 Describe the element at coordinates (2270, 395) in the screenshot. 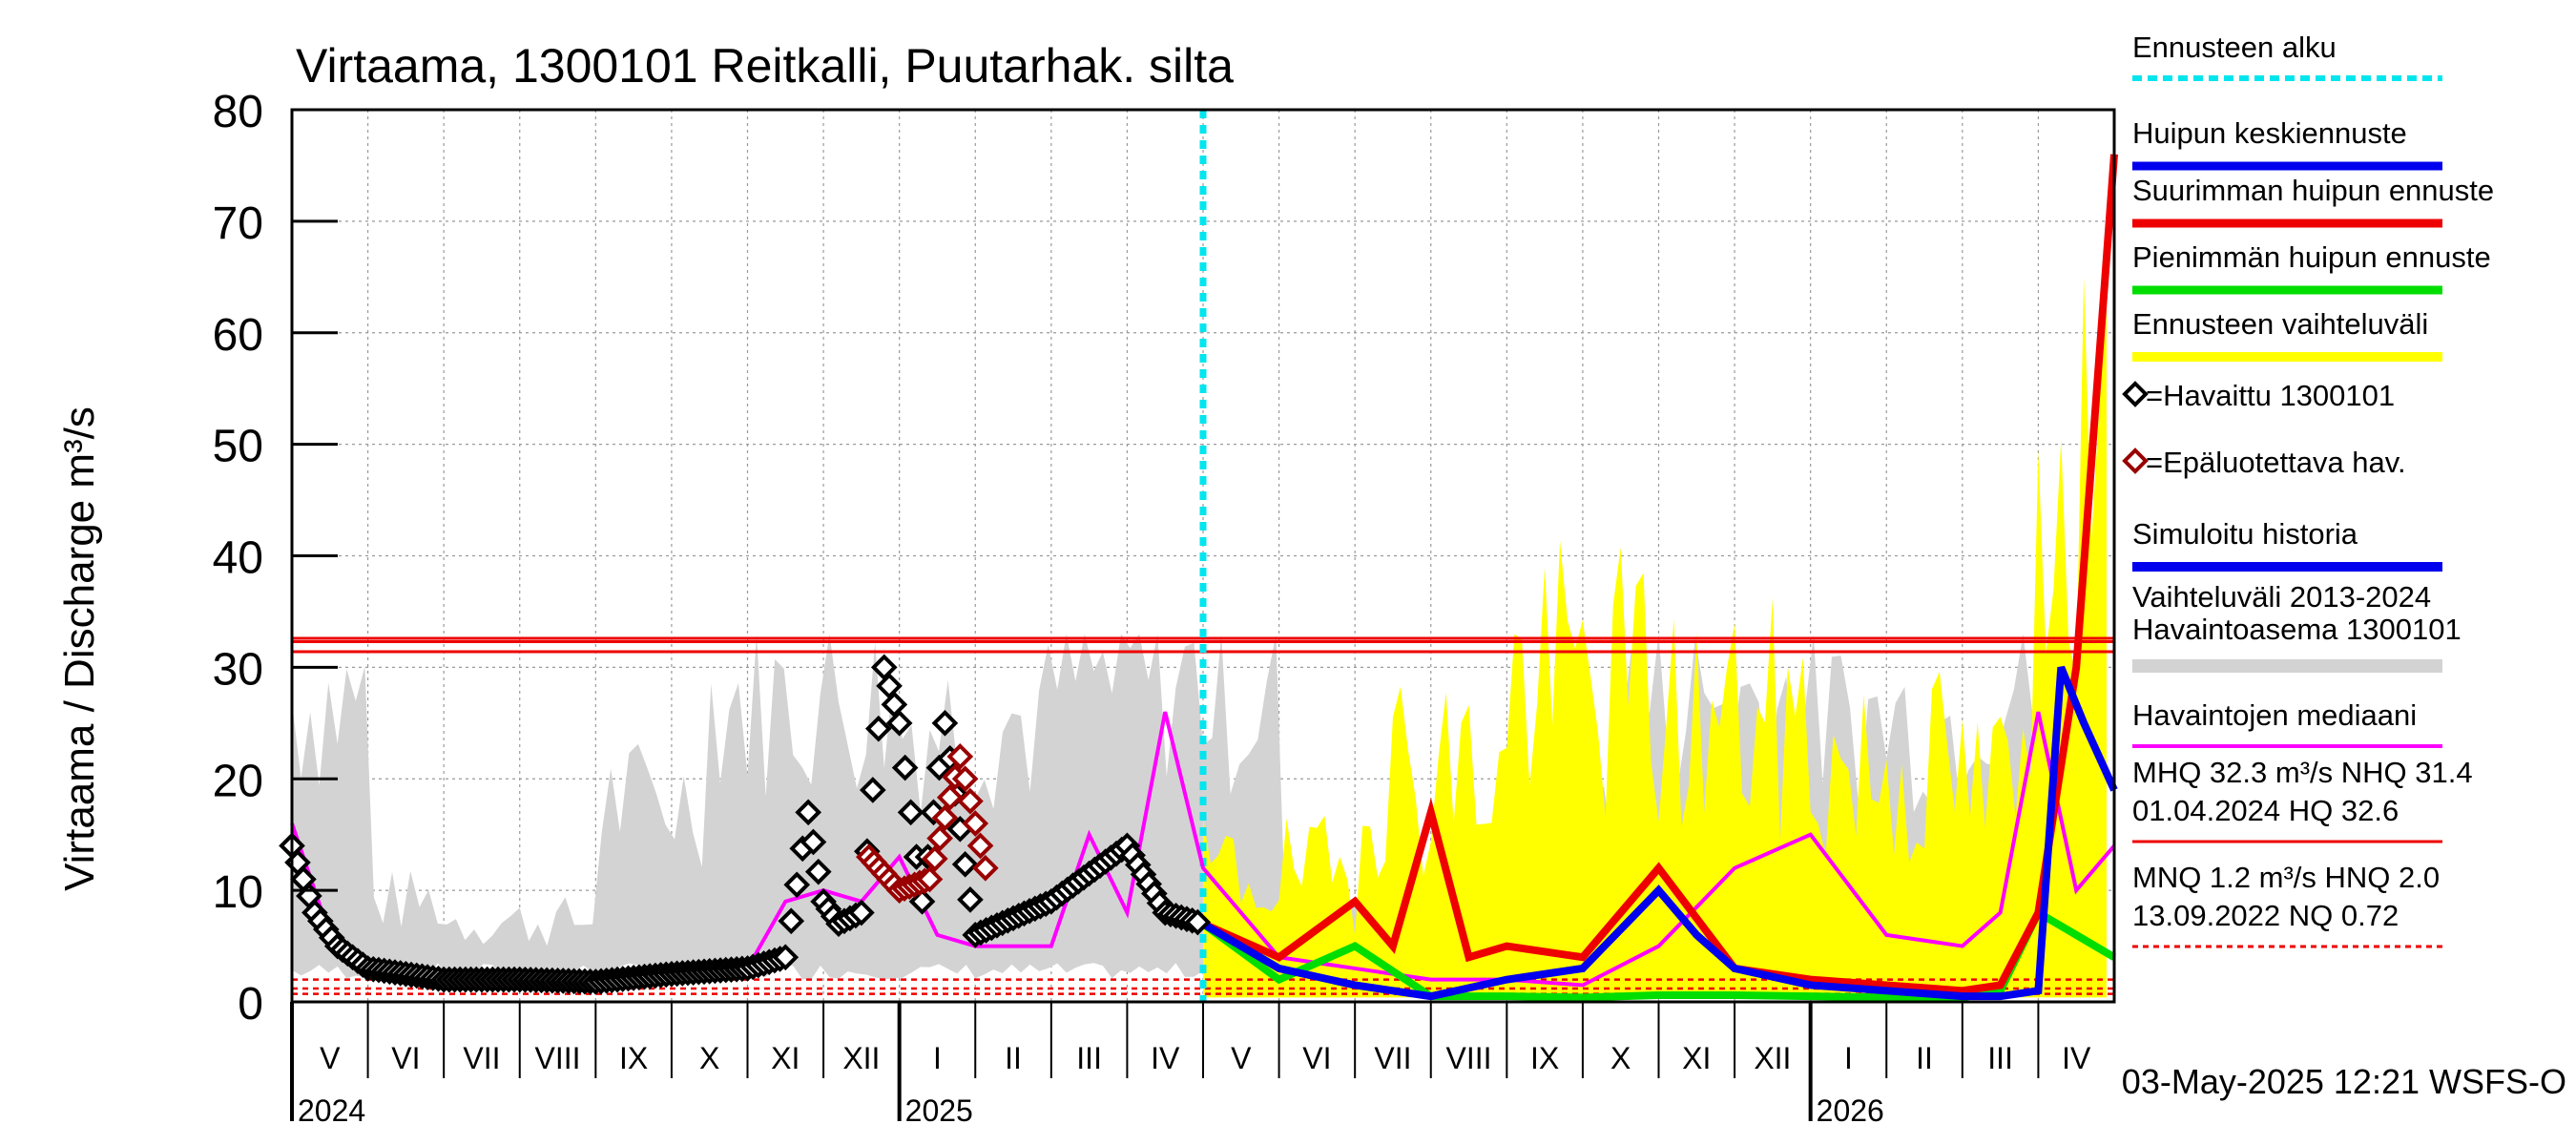

I see `legend-label: =Havaittu 1300101` at that location.